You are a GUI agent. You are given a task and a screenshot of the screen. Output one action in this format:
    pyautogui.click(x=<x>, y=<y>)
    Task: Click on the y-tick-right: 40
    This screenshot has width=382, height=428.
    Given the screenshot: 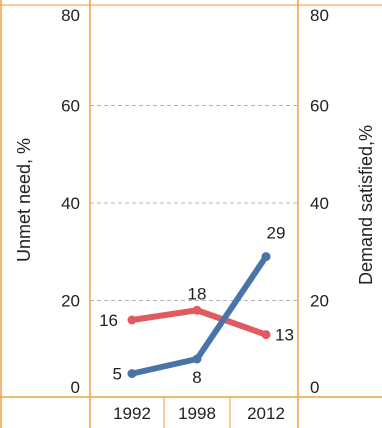 What is the action you would take?
    pyautogui.click(x=319, y=203)
    